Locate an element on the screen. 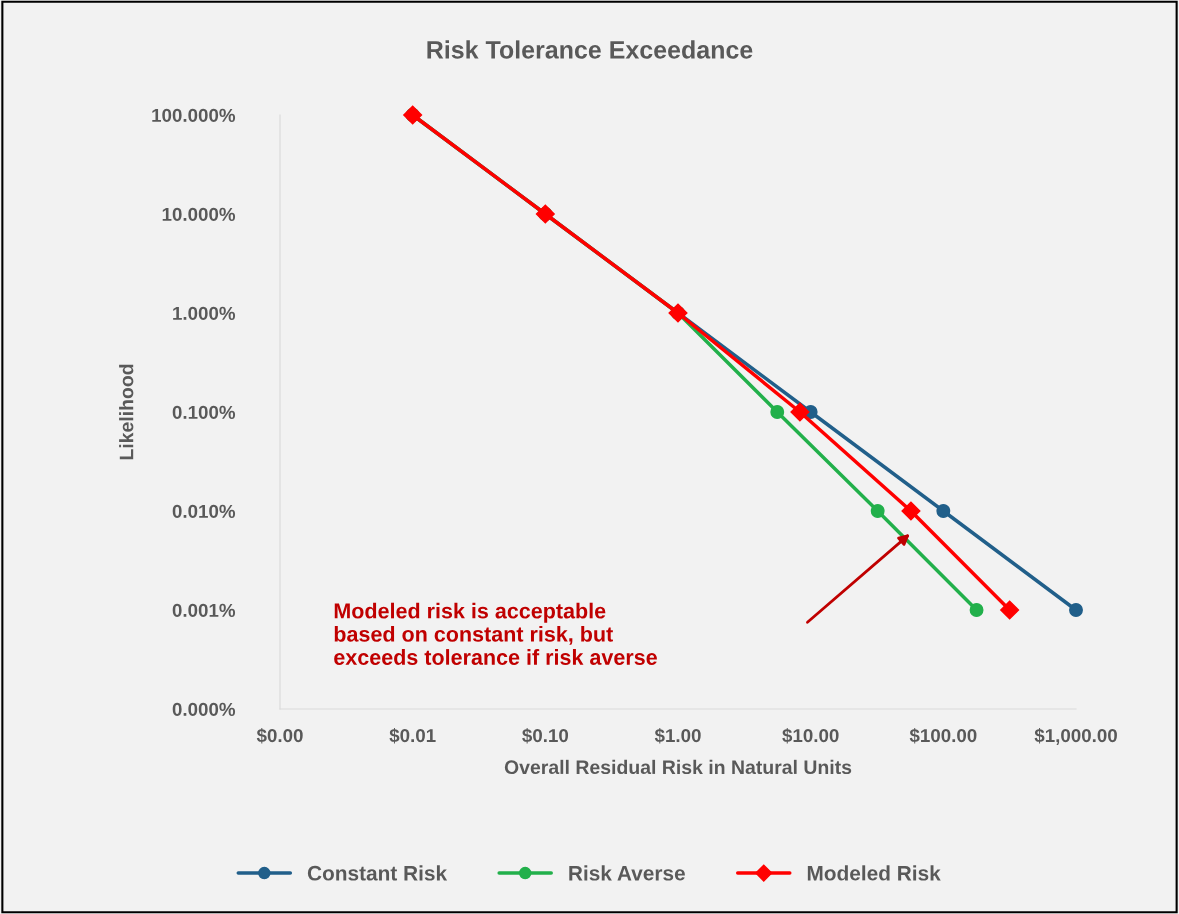 This screenshot has height=914, width=1179. x-tick-label: $0.10 is located at coordinates (545, 736).